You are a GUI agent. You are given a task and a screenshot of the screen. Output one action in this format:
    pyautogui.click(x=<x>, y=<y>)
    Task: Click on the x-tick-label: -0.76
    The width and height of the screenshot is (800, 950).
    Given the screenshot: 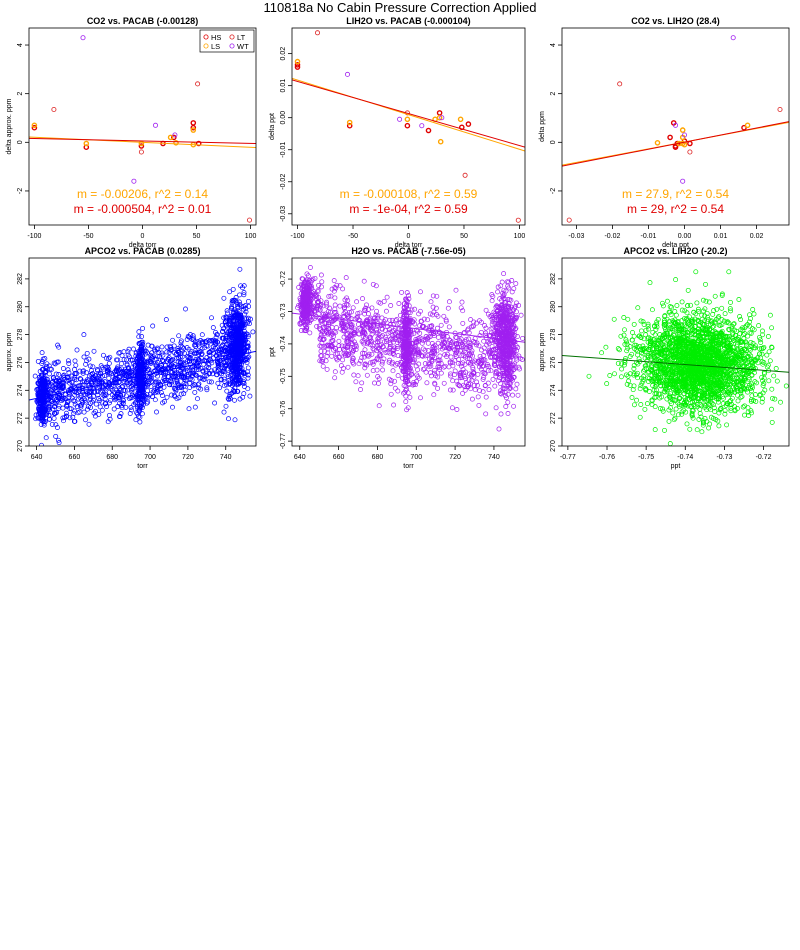 What is the action you would take?
    pyautogui.click(x=607, y=457)
    